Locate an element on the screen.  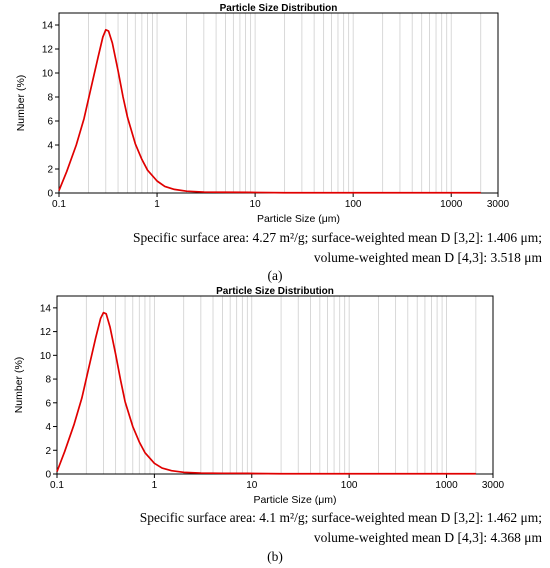
caption-a-line2: volume-weighted mean D [4,3]: 3.518 μm is located at coordinates (427, 257).